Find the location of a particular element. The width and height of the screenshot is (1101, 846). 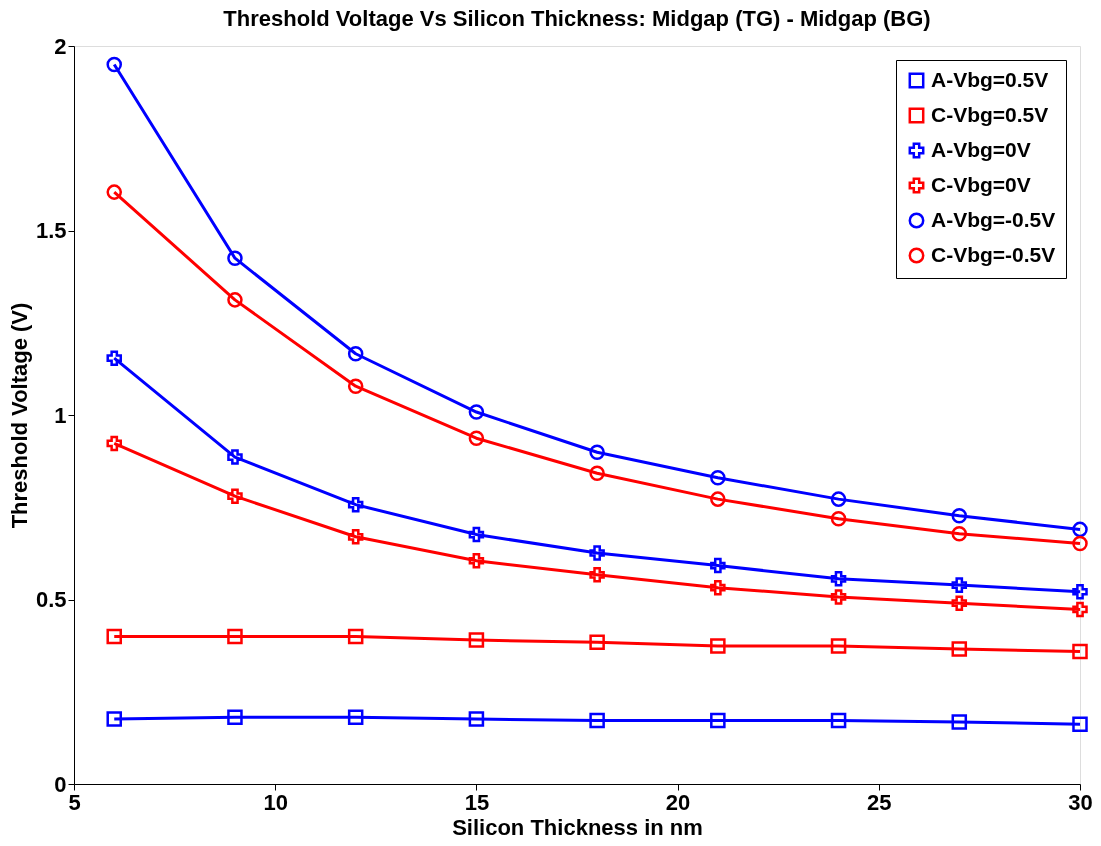

x-tick-label: 25 is located at coordinates (879, 802).